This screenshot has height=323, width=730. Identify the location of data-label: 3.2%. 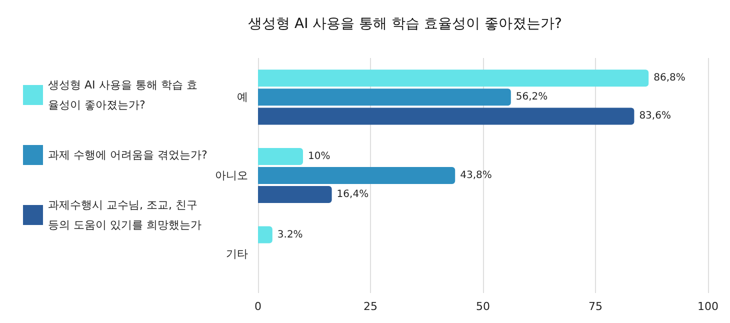
(290, 234).